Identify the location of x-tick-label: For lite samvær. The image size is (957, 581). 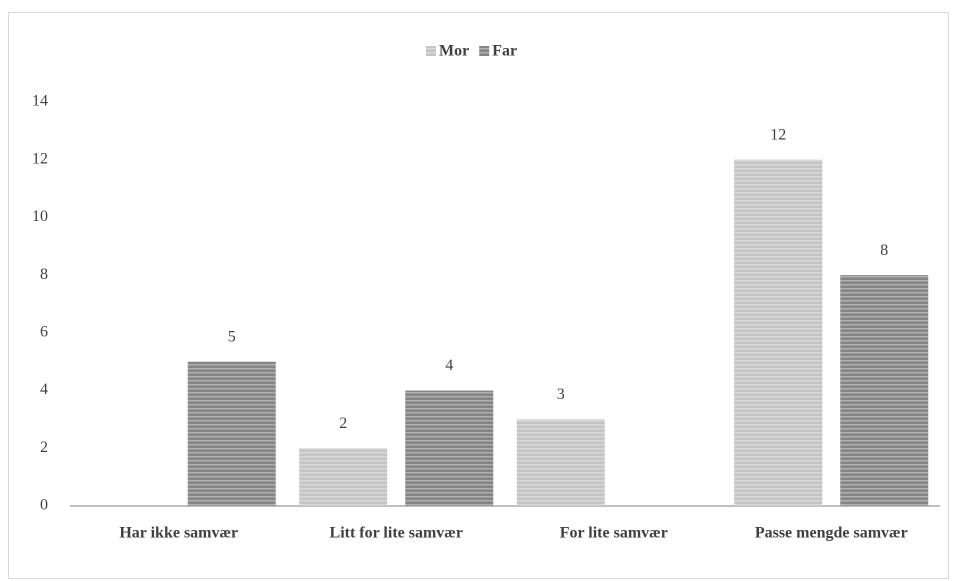
(614, 533).